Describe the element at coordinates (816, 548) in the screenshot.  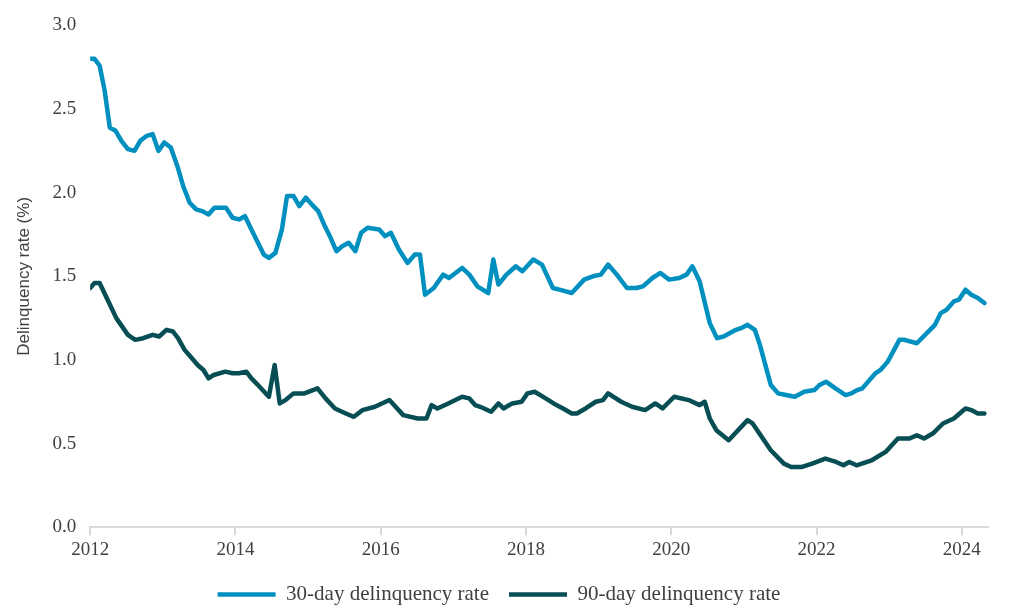
I see `x-tick-label: 2022` at that location.